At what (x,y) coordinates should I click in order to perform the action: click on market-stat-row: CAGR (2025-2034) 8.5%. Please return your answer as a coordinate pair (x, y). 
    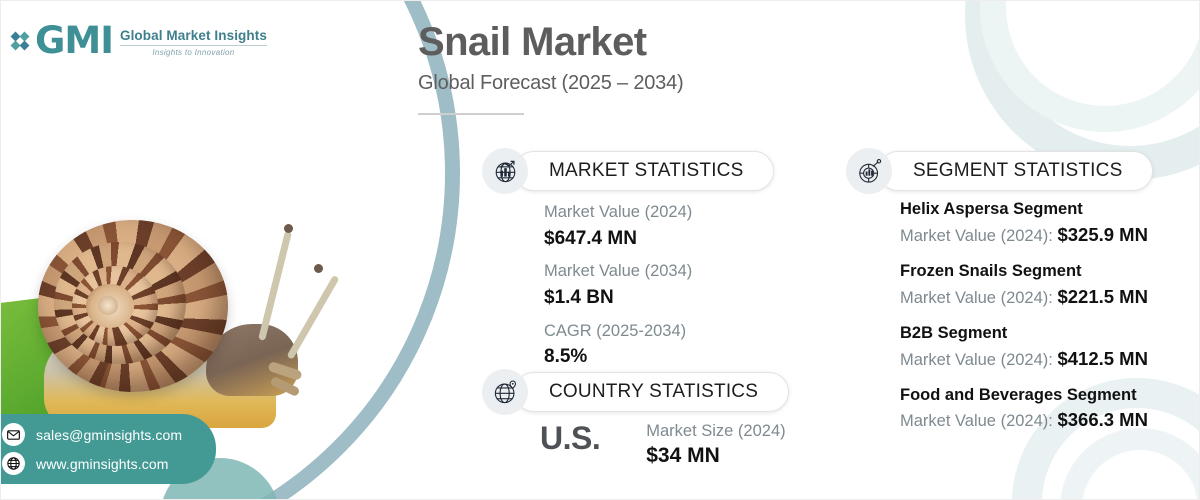
    Looking at the image, I should click on (618, 345).